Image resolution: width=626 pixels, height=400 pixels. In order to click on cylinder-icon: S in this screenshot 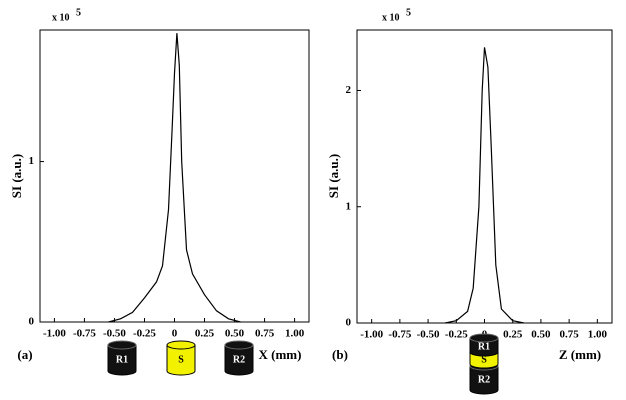, I will do `click(181, 358)`.